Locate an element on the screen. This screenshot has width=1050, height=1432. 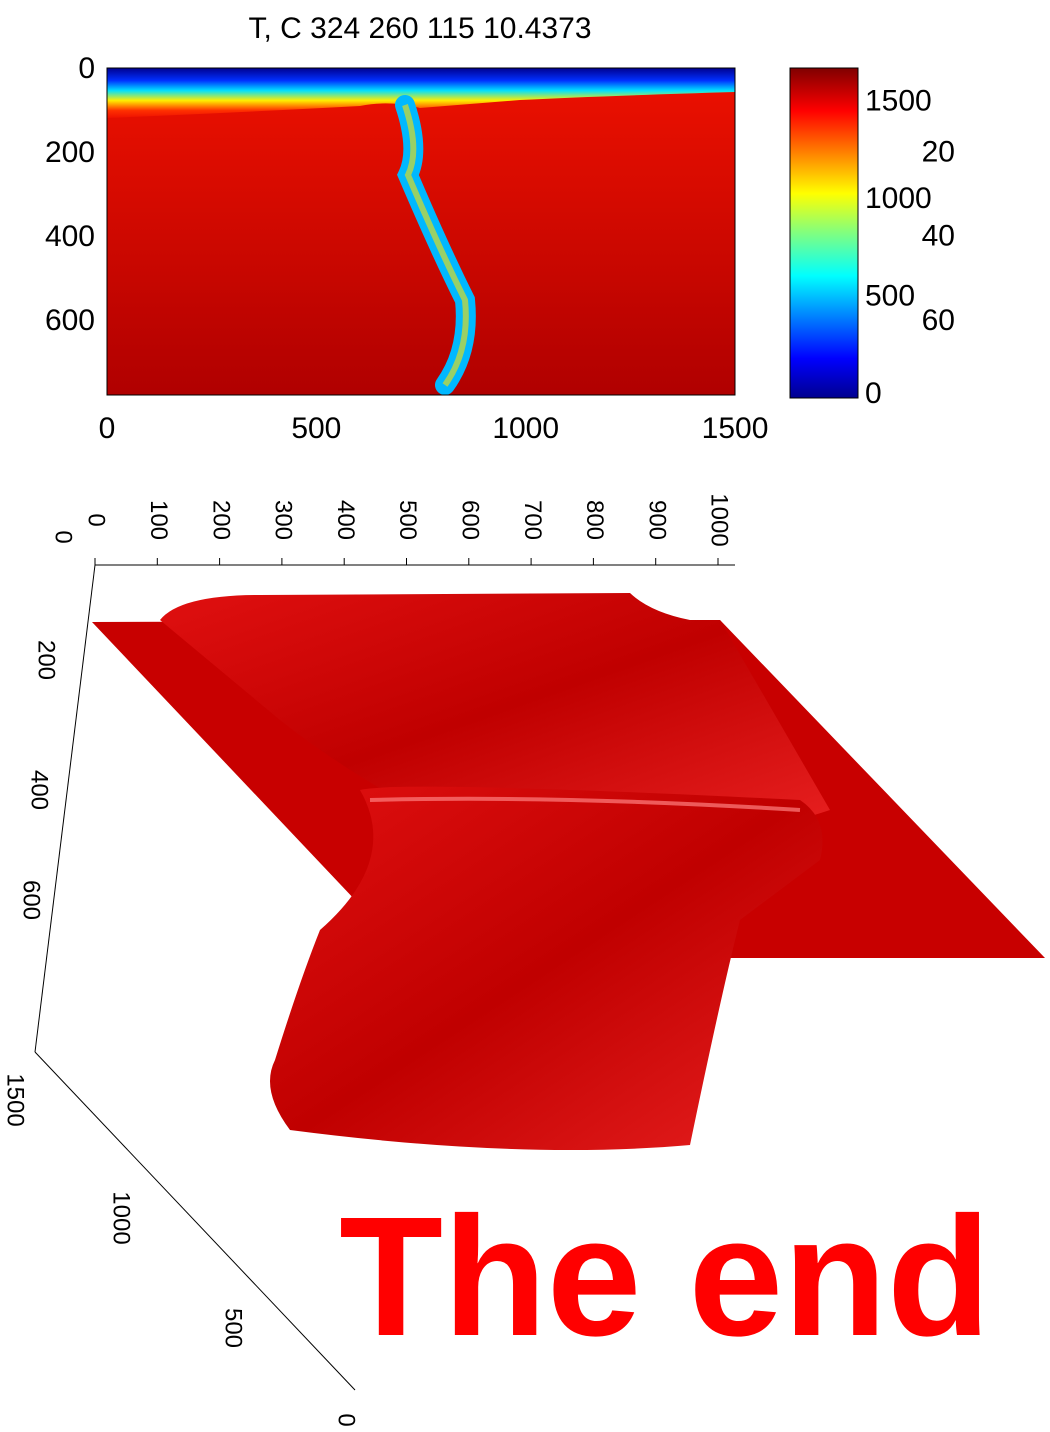
top-axis-label: 700 is located at coordinates (532, 520).